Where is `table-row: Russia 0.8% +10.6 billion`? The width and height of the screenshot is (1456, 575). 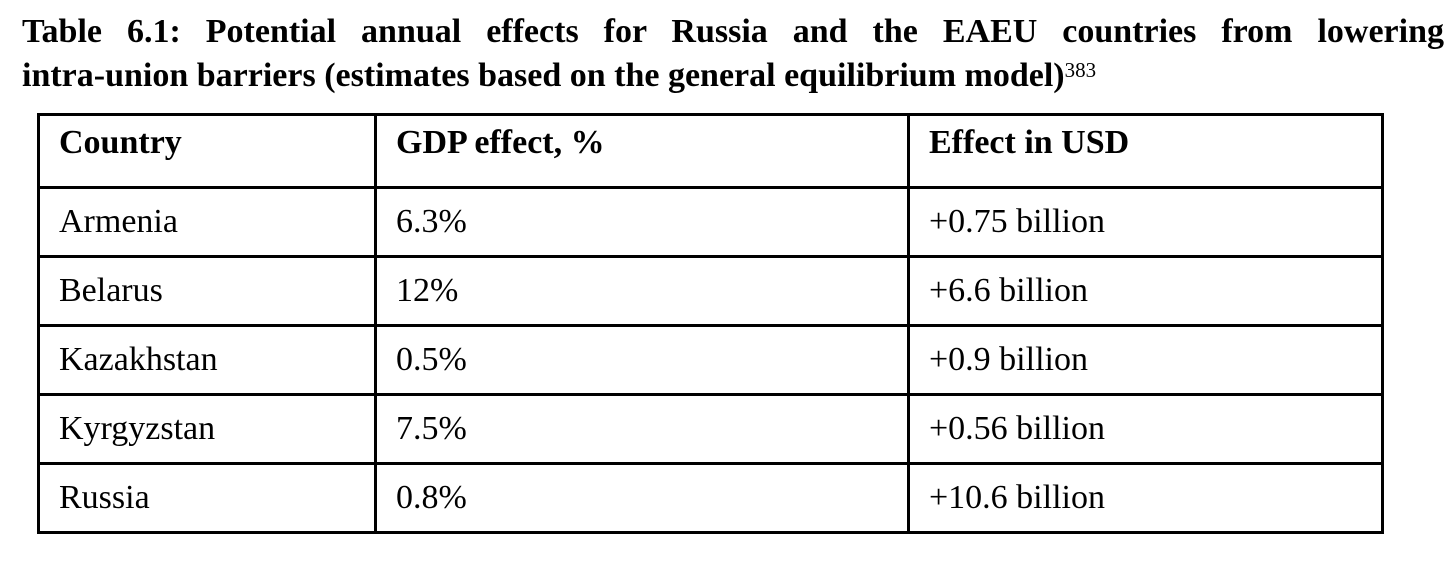 table-row: Russia 0.8% +10.6 billion is located at coordinates (710, 498).